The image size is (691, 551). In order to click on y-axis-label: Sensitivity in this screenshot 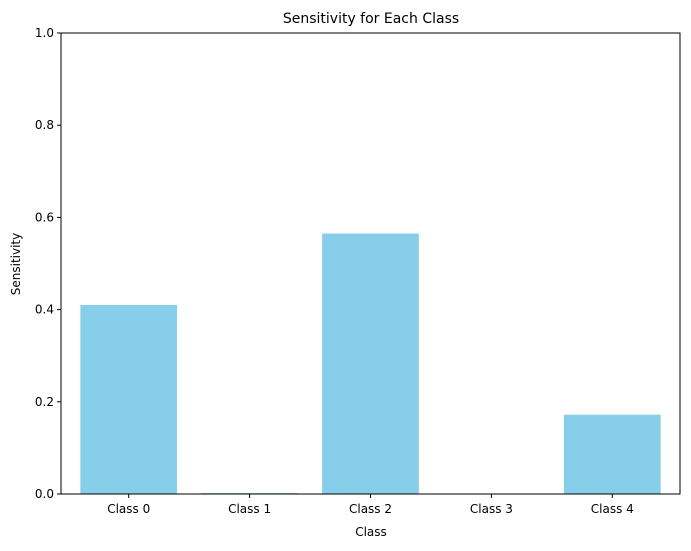, I will do `click(16, 264)`.